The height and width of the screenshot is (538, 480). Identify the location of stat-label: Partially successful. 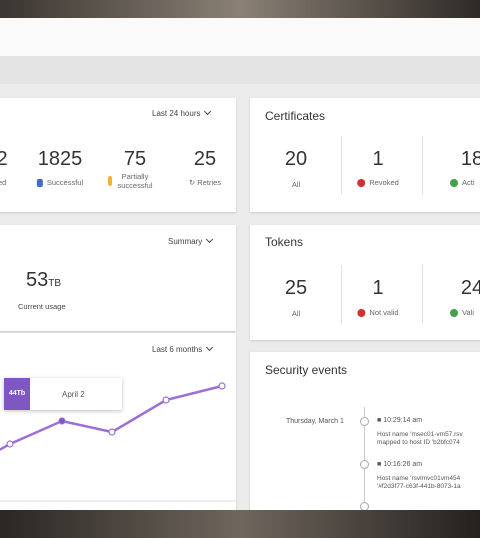
(135, 181).